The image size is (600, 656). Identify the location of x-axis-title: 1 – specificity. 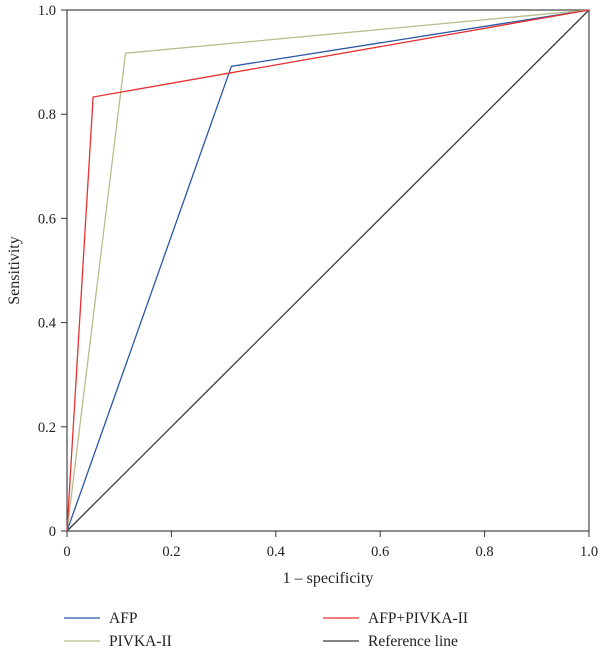
(328, 578).